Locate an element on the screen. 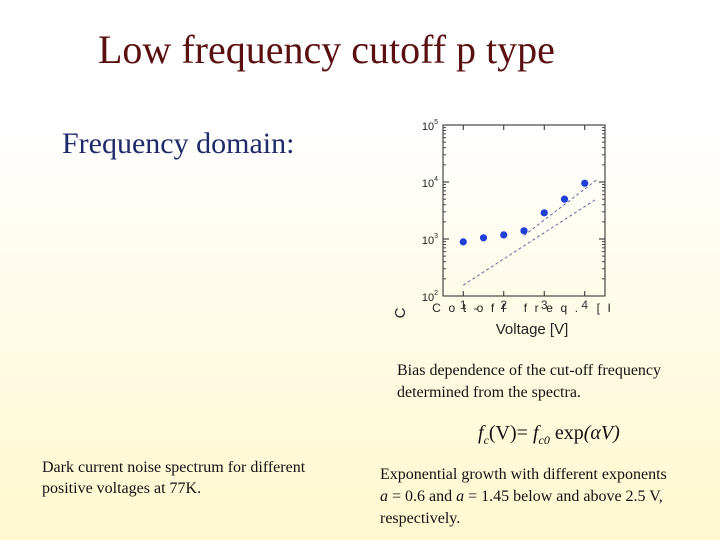  plot-frame is located at coordinates (524, 210).